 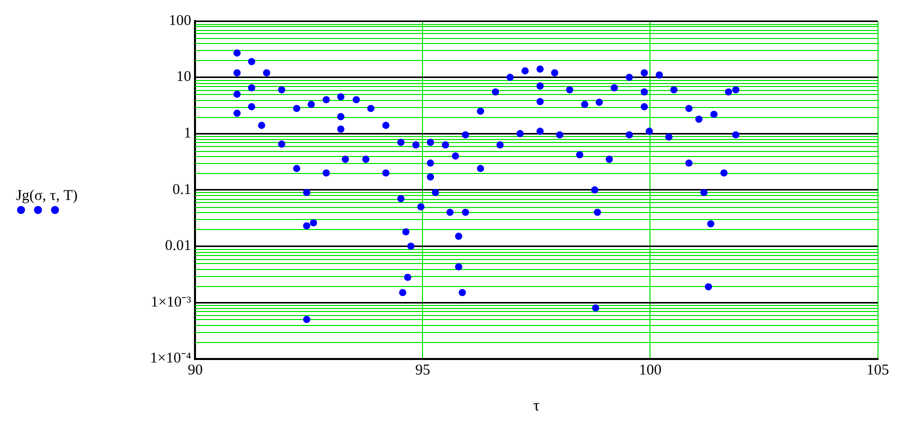 I want to click on y-tick-label: 0.01, so click(x=178, y=246).